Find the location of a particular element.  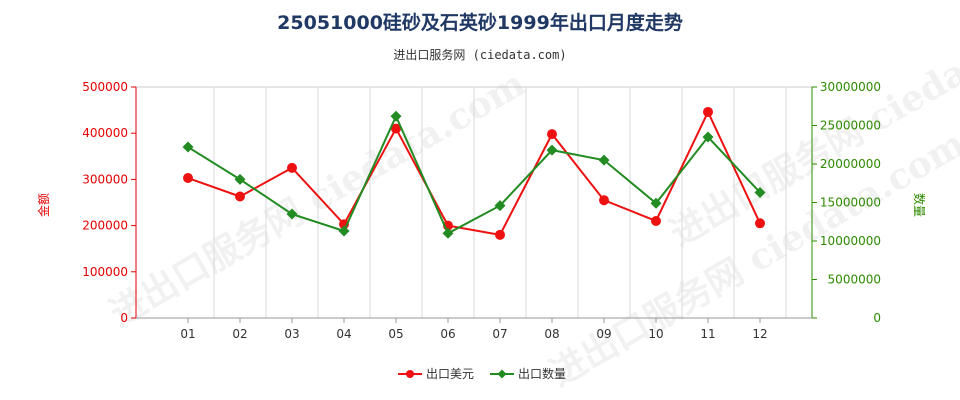

x-tick-label: 02 is located at coordinates (239, 334).